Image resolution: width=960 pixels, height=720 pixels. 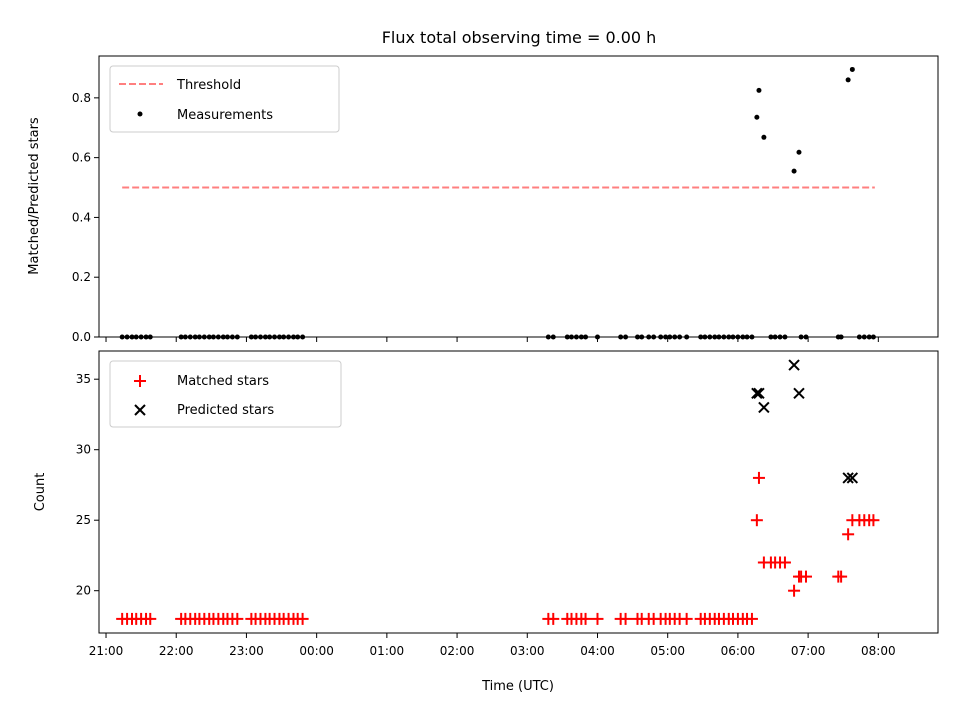 I want to click on bottom-x-tick-label: 00:00, so click(x=316, y=651).